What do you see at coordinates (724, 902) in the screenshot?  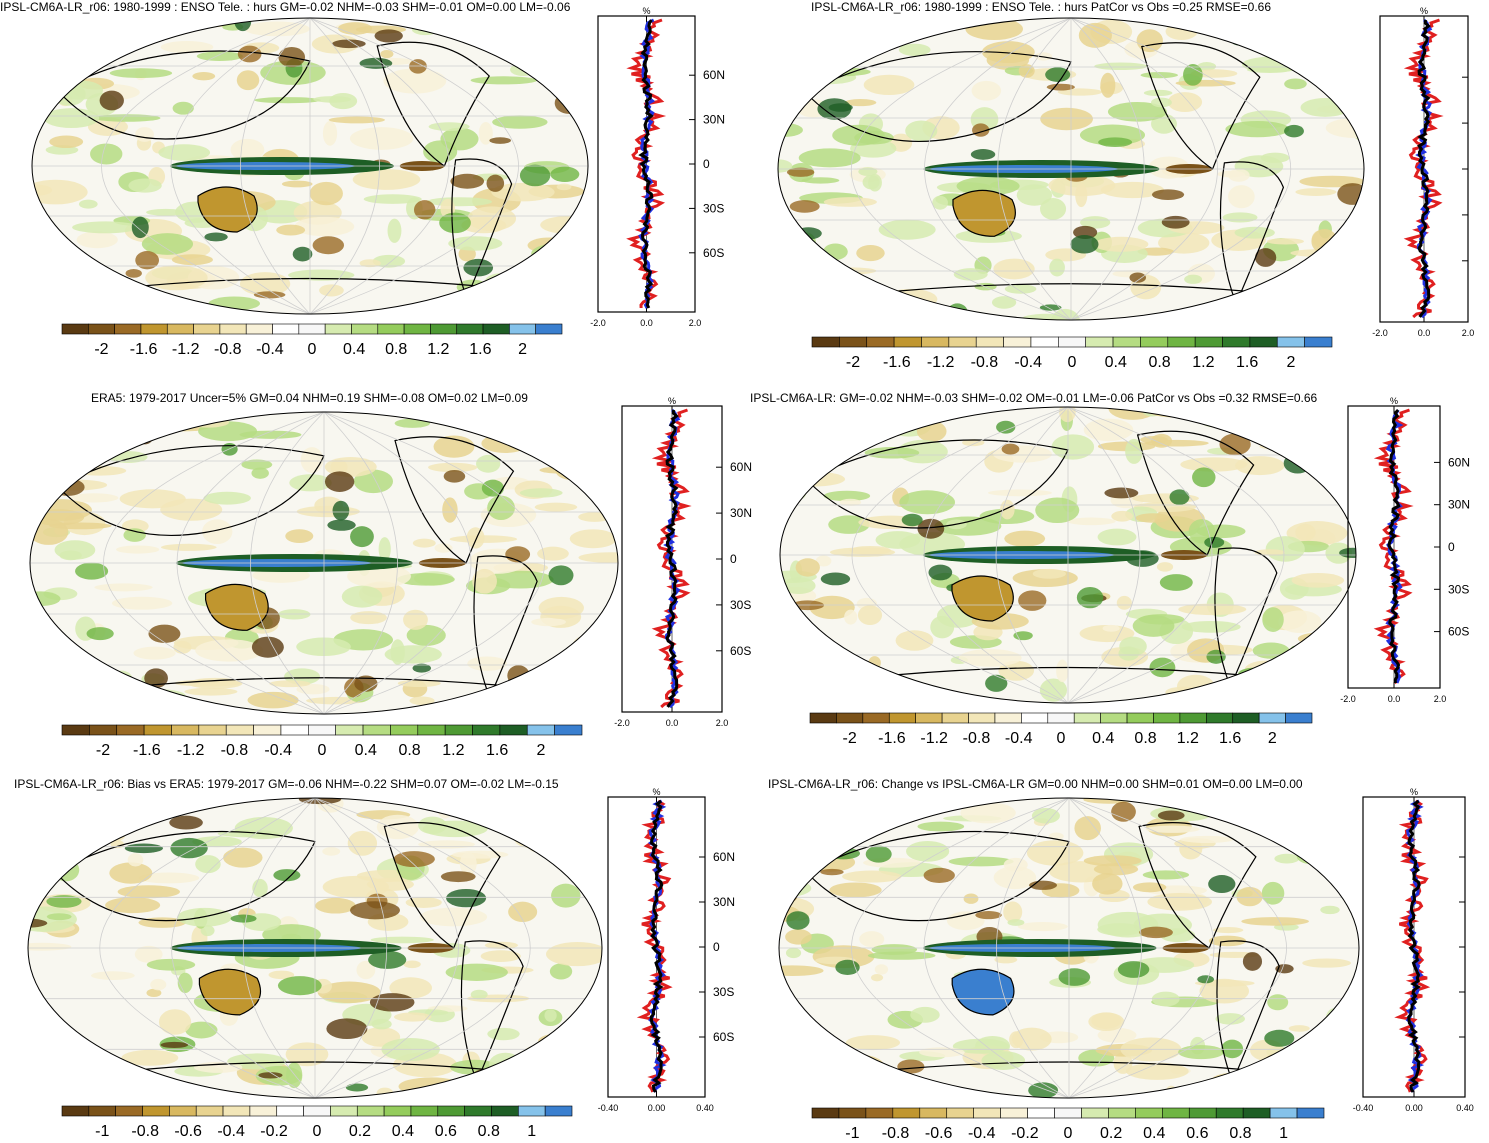 I see `lat-tick-label: 30N` at bounding box center [724, 902].